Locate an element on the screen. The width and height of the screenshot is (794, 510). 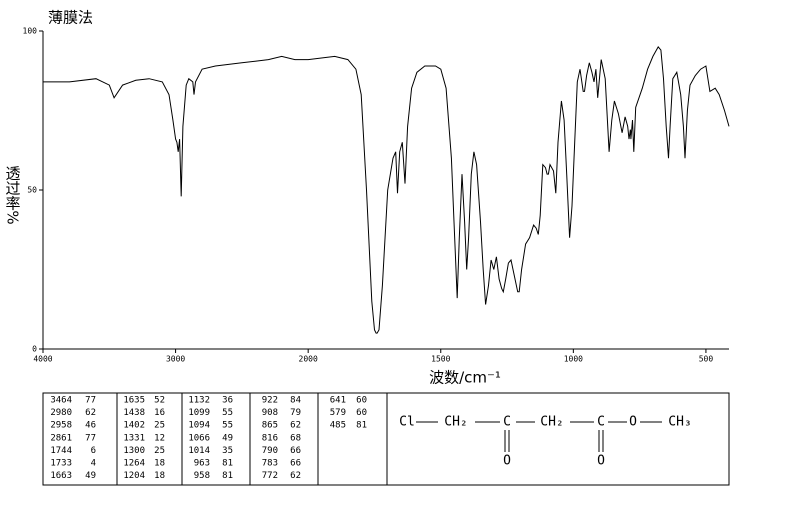
y-axis-label: 透过率% is located at coordinates (13, 194).